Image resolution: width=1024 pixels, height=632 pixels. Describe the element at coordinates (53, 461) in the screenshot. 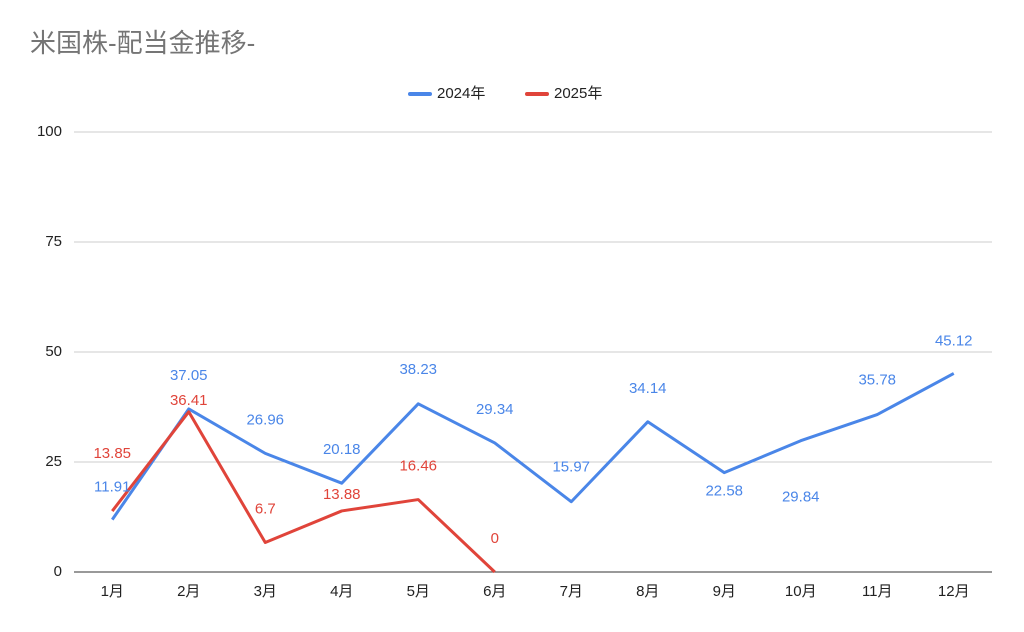

I see `y-tick-label: 25` at that location.